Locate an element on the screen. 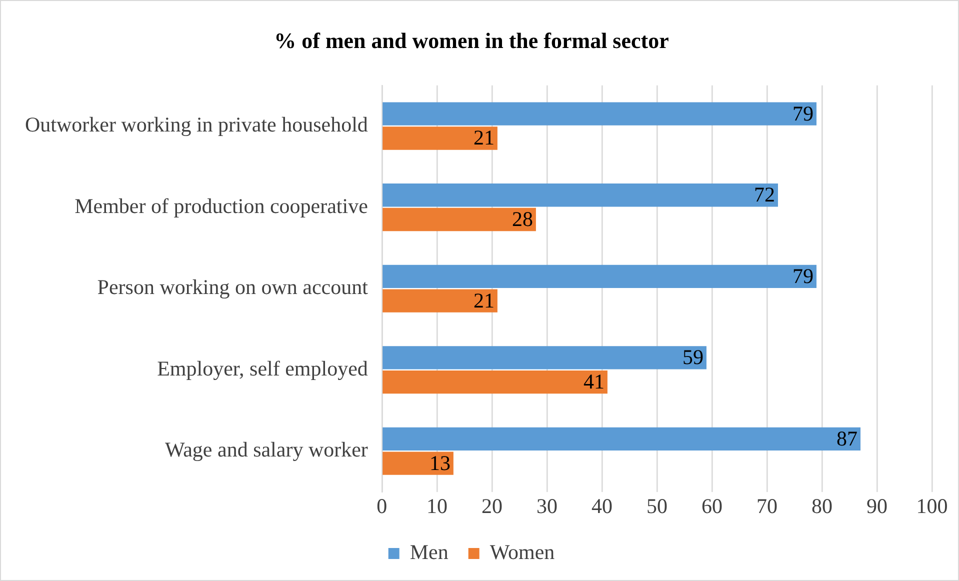 The image size is (959, 581). y-tick-label: Wage and salary worker is located at coordinates (266, 450).